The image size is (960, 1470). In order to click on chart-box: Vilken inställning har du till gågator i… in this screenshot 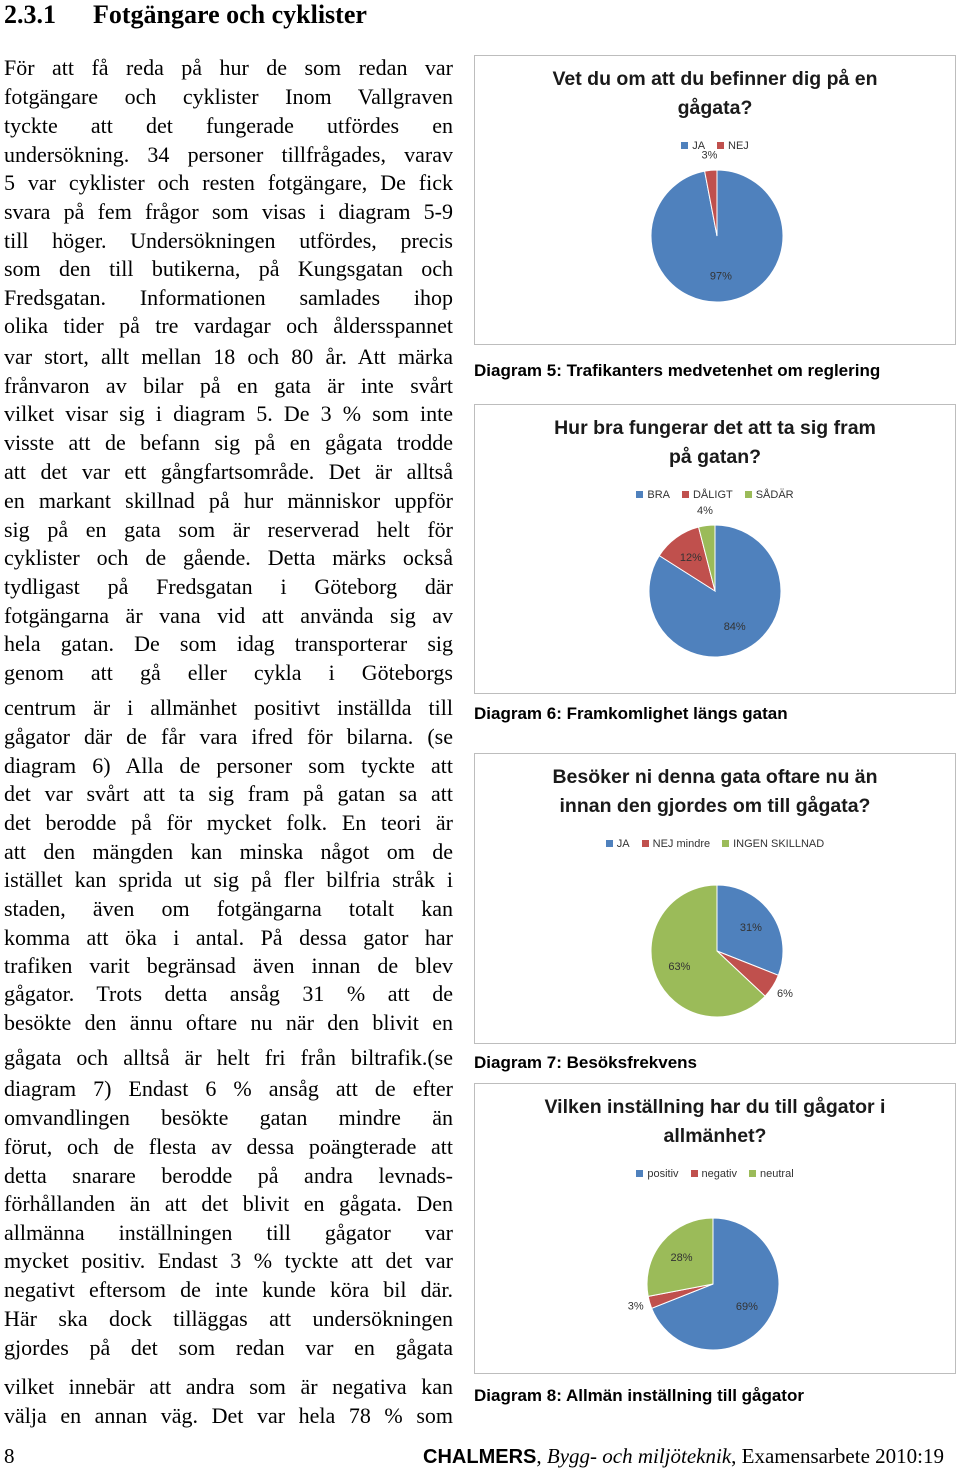, I will do `click(715, 1228)`.